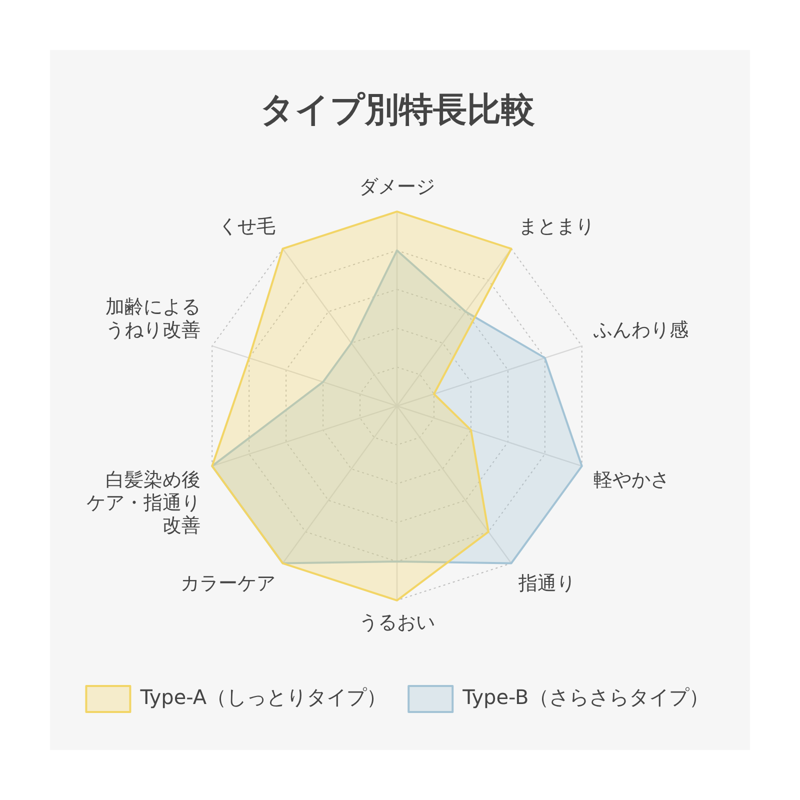  Describe the element at coordinates (546, 583) in the screenshot. I see `spoke-label: 指通り` at that location.